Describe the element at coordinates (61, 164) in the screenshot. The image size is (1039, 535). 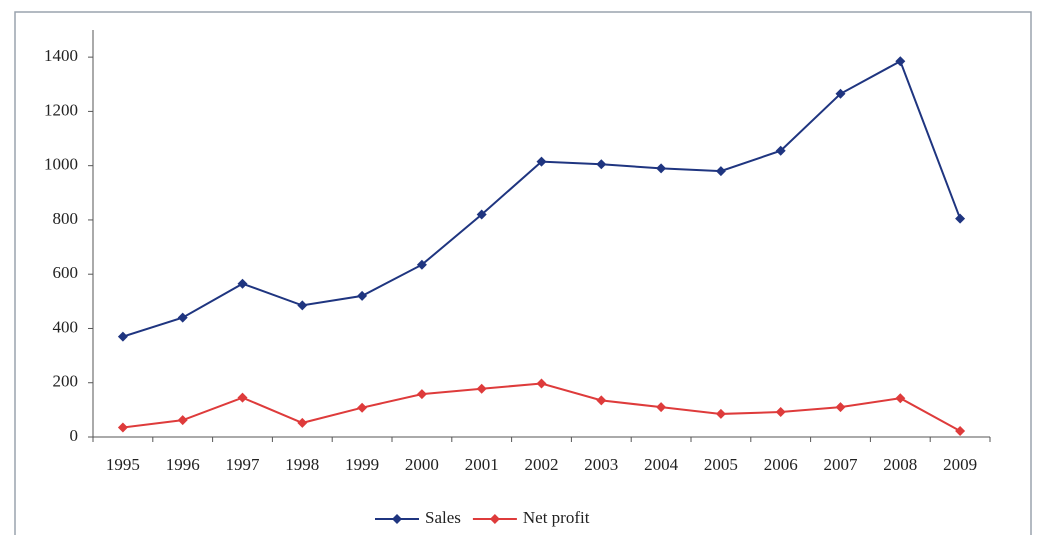
I see `y-tick-label: 1000` at that location.